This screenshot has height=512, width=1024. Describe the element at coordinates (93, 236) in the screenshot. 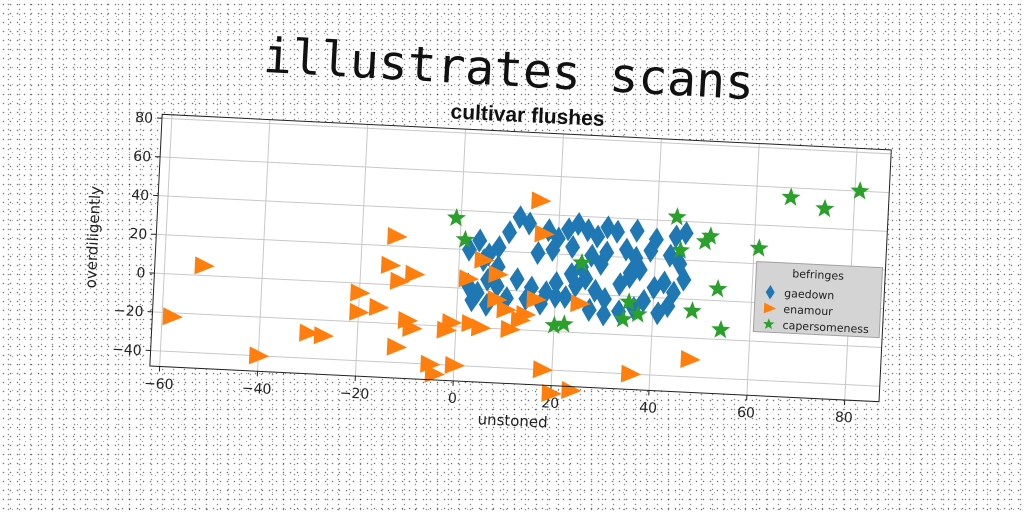

I see `y-axis-label: overdiligently` at that location.